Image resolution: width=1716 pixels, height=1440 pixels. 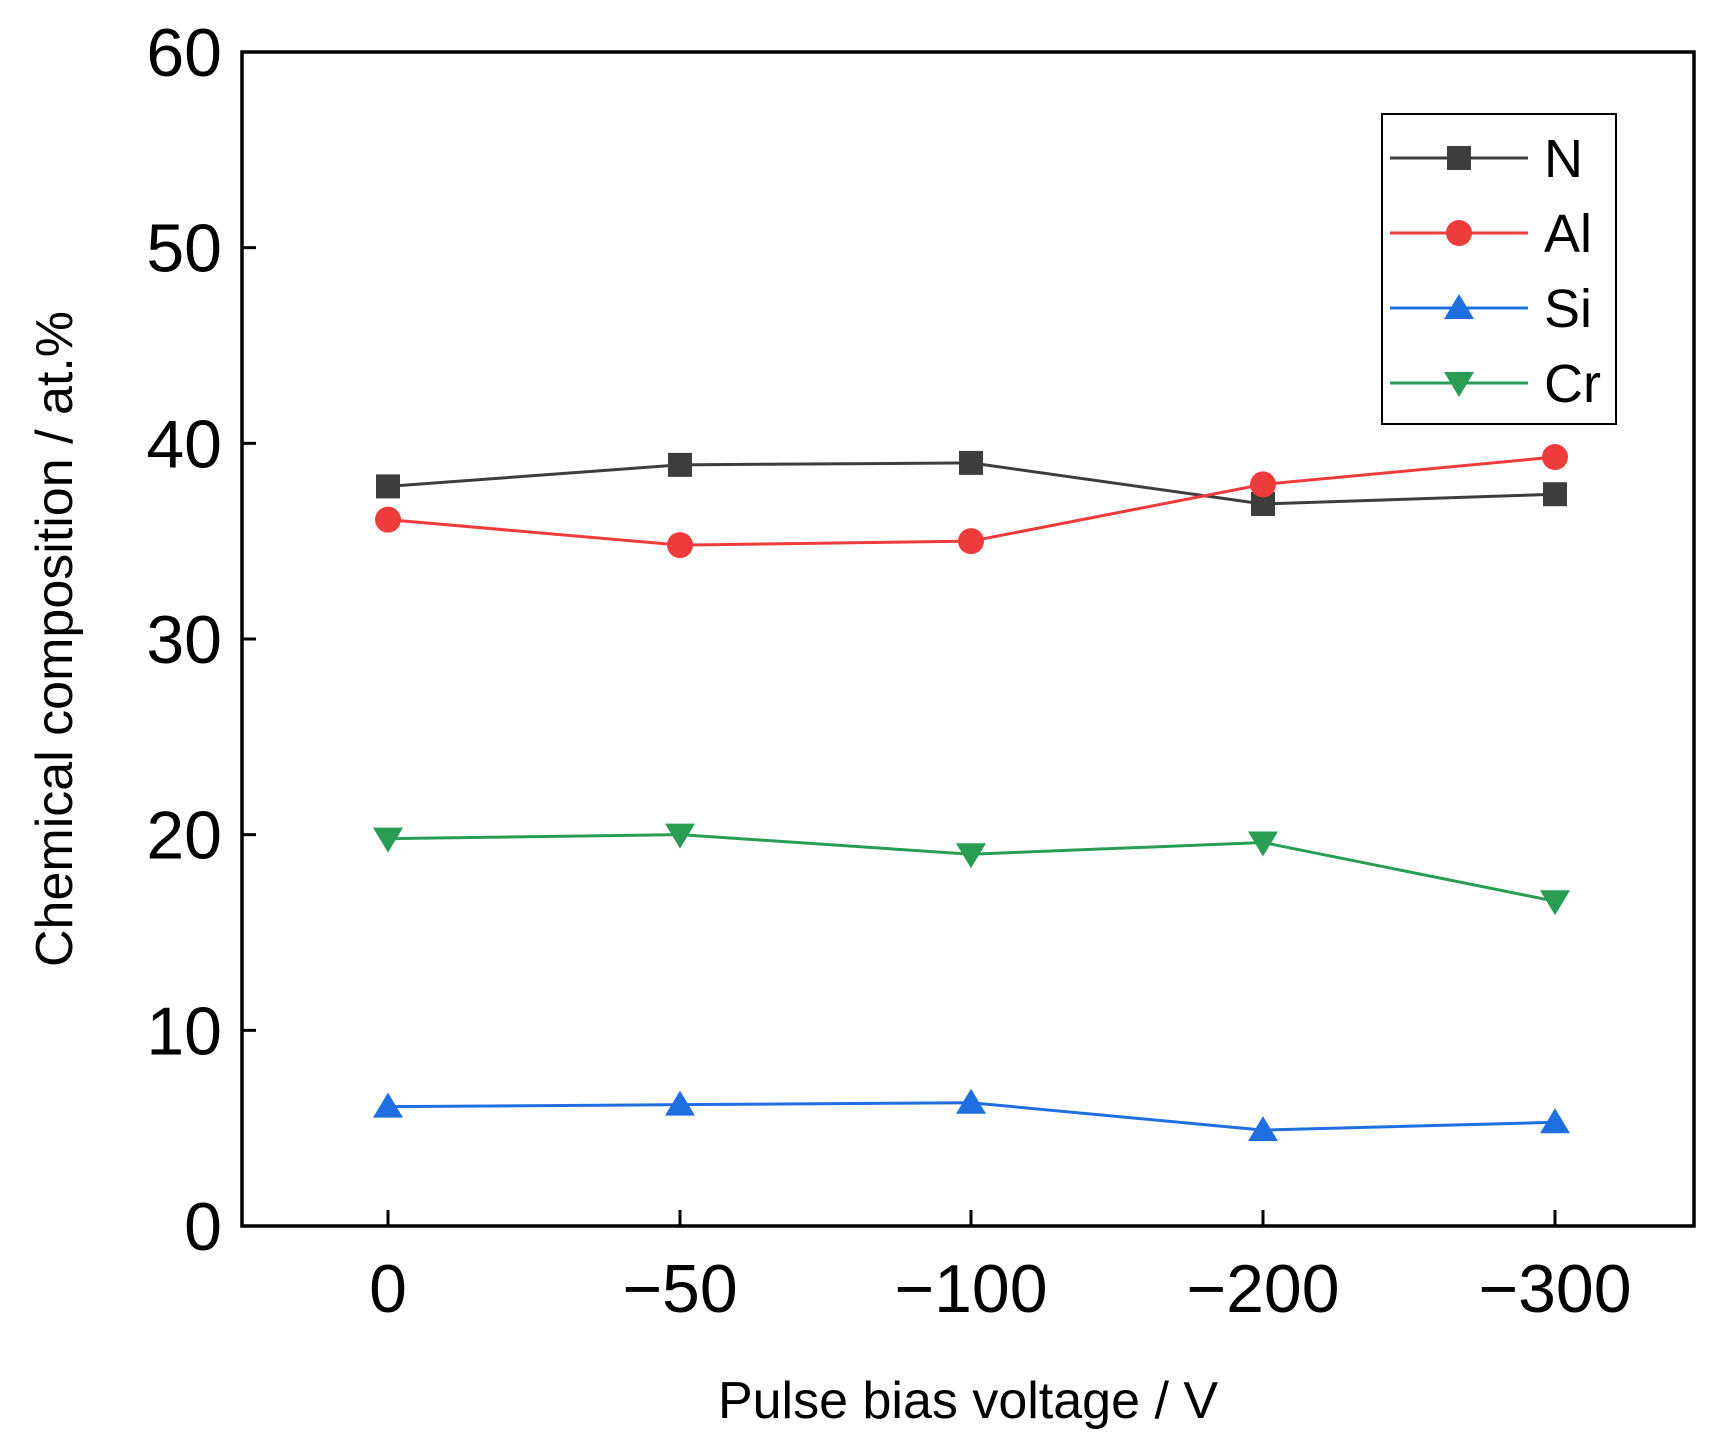 What do you see at coordinates (184, 249) in the screenshot?
I see `y-tick-label: 50` at bounding box center [184, 249].